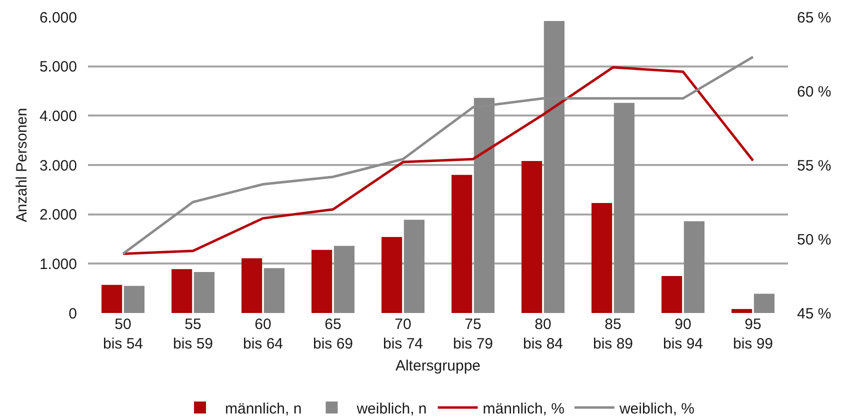  Describe the element at coordinates (814, 239) in the screenshot. I see `y2-tick-label: 50 %` at that location.